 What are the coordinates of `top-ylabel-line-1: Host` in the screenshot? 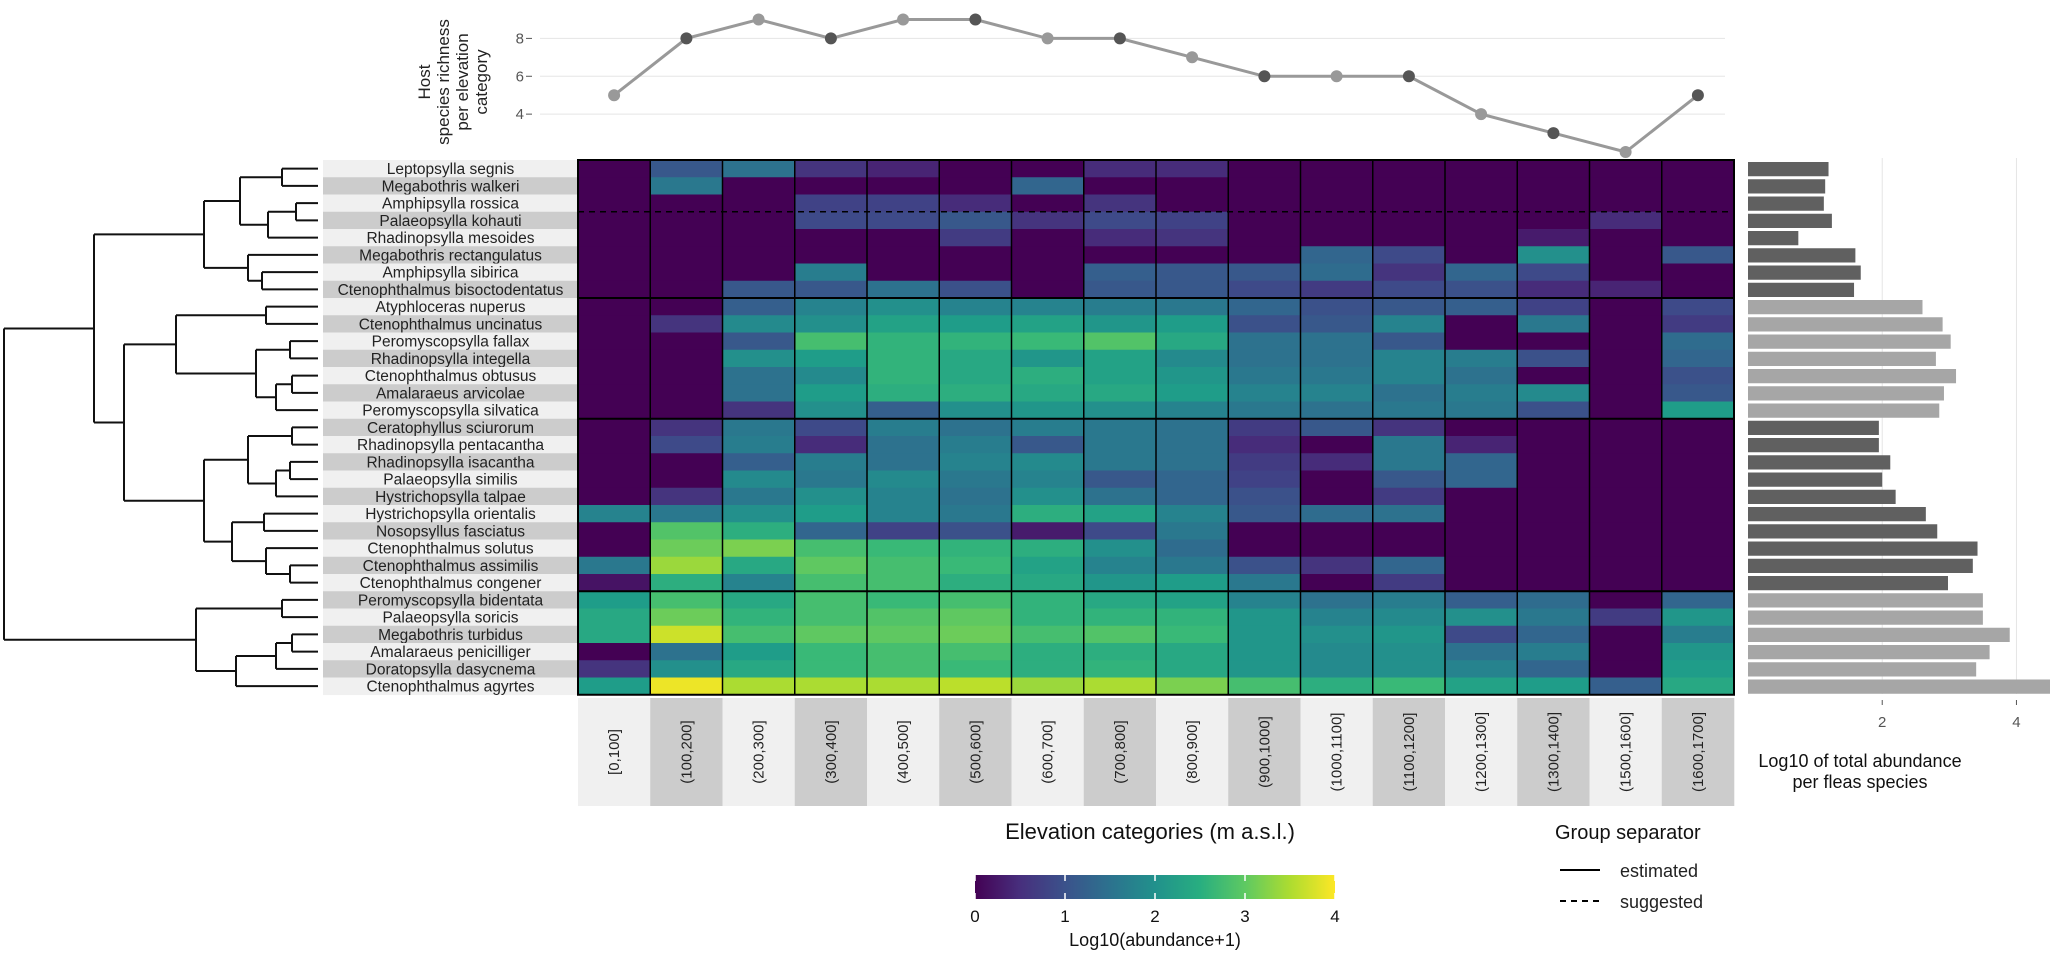 It's located at (424, 81).